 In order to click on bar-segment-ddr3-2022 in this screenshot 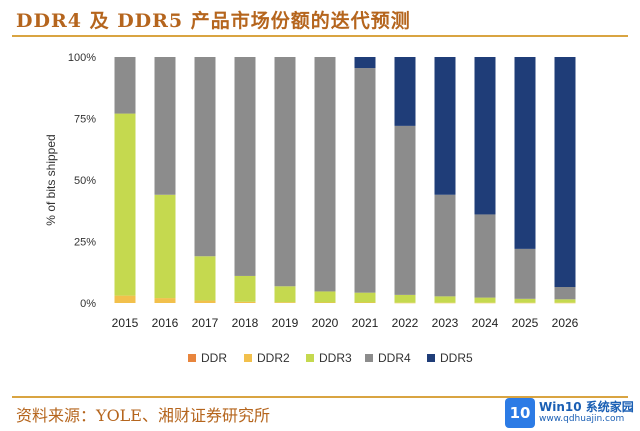, I will do `click(405, 298)`.